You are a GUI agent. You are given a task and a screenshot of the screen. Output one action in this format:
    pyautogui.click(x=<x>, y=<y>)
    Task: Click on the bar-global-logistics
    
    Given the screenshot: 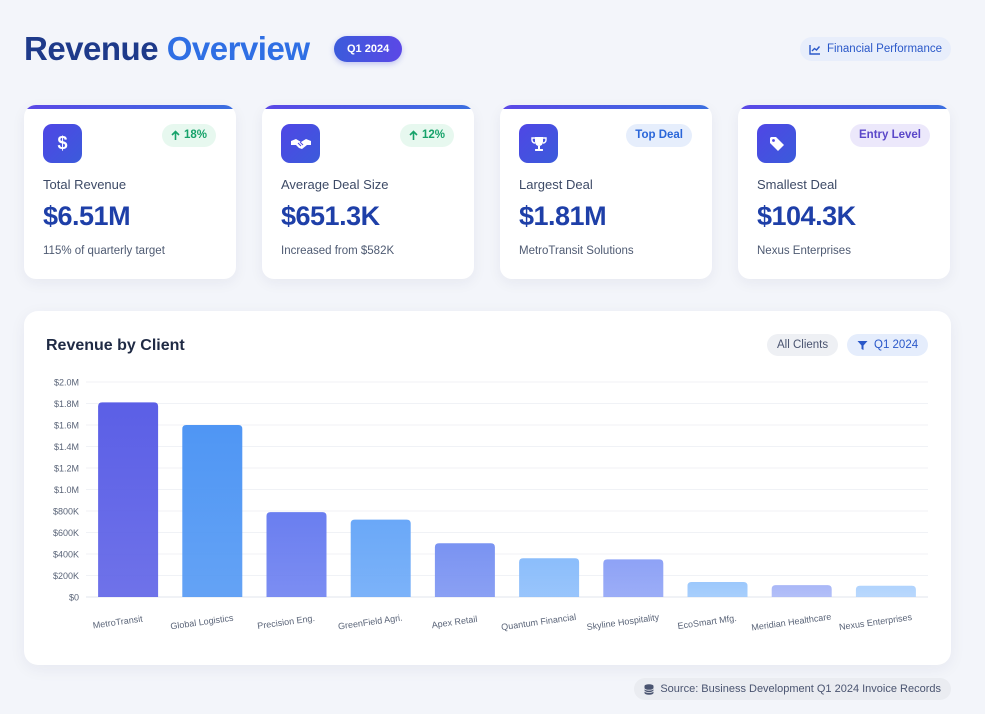 What is the action you would take?
    pyautogui.click(x=212, y=511)
    